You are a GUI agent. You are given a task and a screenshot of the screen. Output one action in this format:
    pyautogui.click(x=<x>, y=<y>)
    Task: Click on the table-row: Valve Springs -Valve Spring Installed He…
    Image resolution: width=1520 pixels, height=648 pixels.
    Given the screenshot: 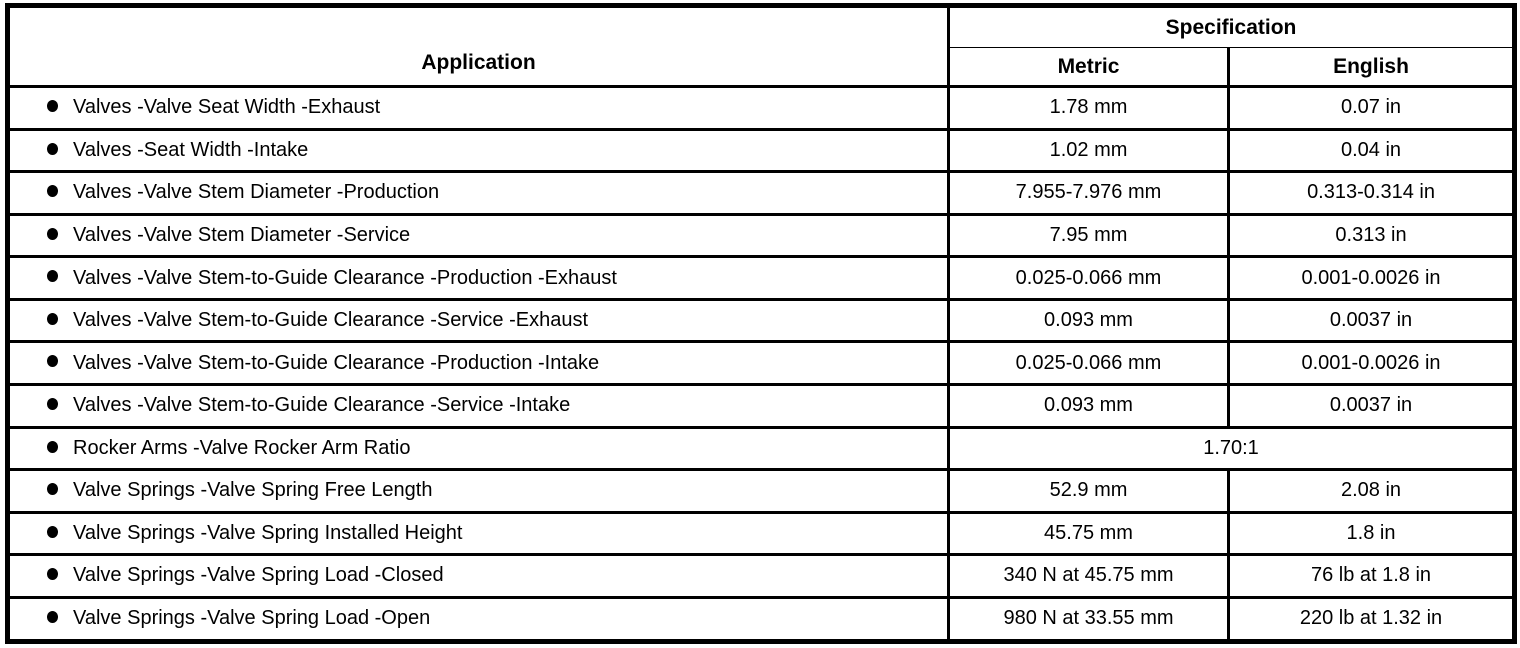 What is the action you would take?
    pyautogui.click(x=761, y=533)
    